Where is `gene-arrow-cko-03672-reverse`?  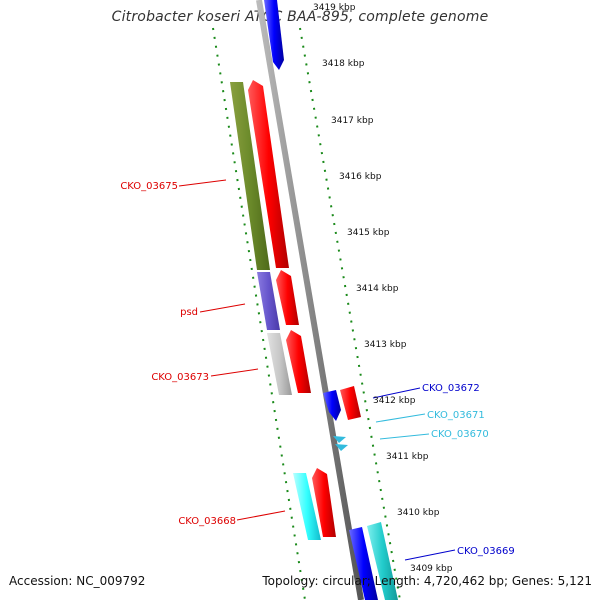 gene-arrow-cko-03672-reverse is located at coordinates (332, 405).